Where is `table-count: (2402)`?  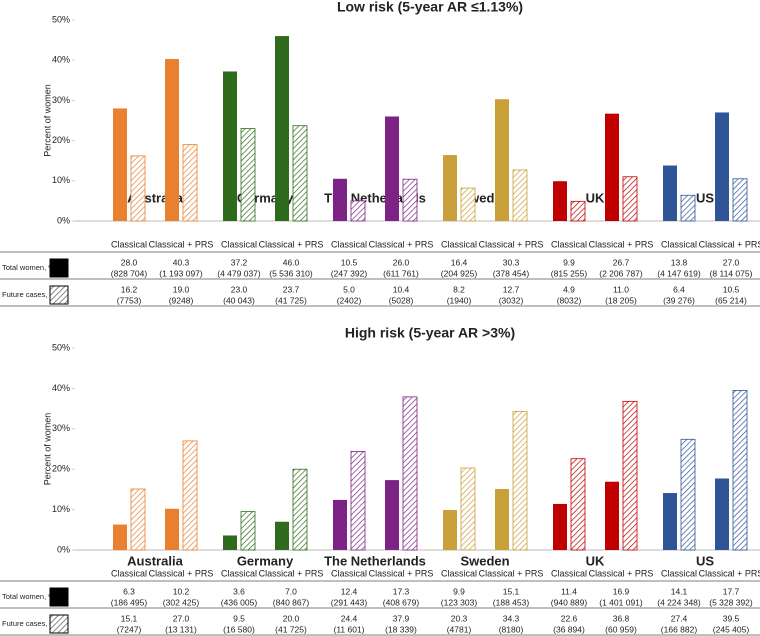 table-count: (2402) is located at coordinates (349, 300).